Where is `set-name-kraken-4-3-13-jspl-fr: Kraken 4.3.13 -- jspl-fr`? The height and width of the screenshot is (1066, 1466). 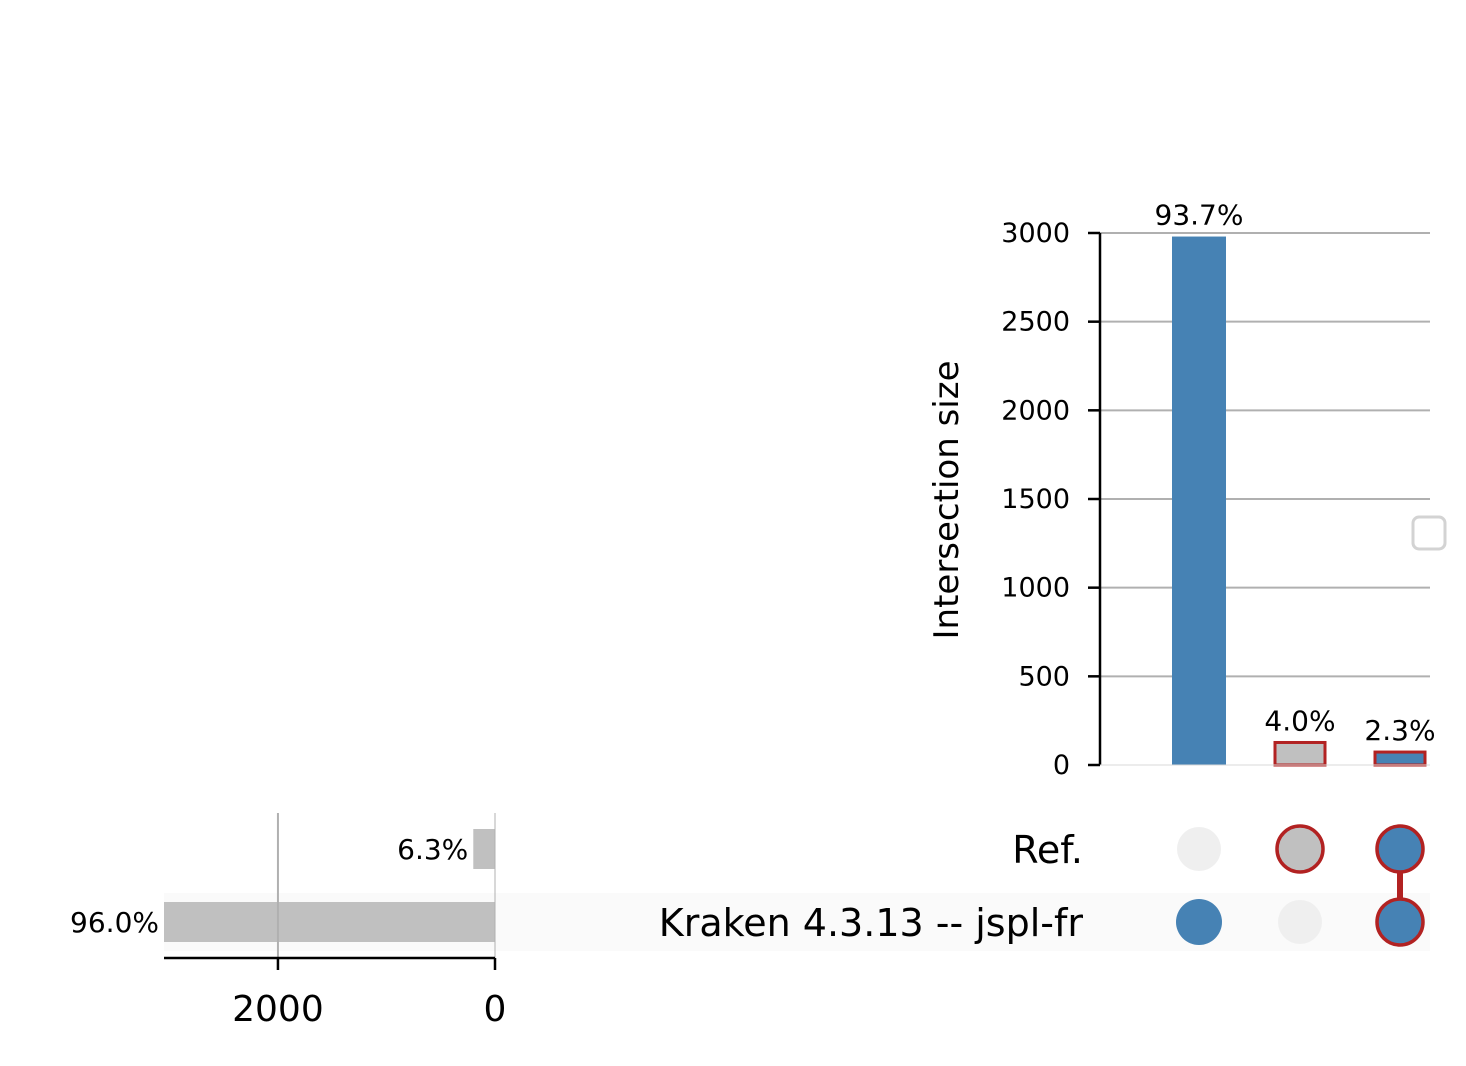
set-name-kraken-4-3-13-jspl-fr: Kraken 4.3.13 -- jspl-fr is located at coordinates (871, 923).